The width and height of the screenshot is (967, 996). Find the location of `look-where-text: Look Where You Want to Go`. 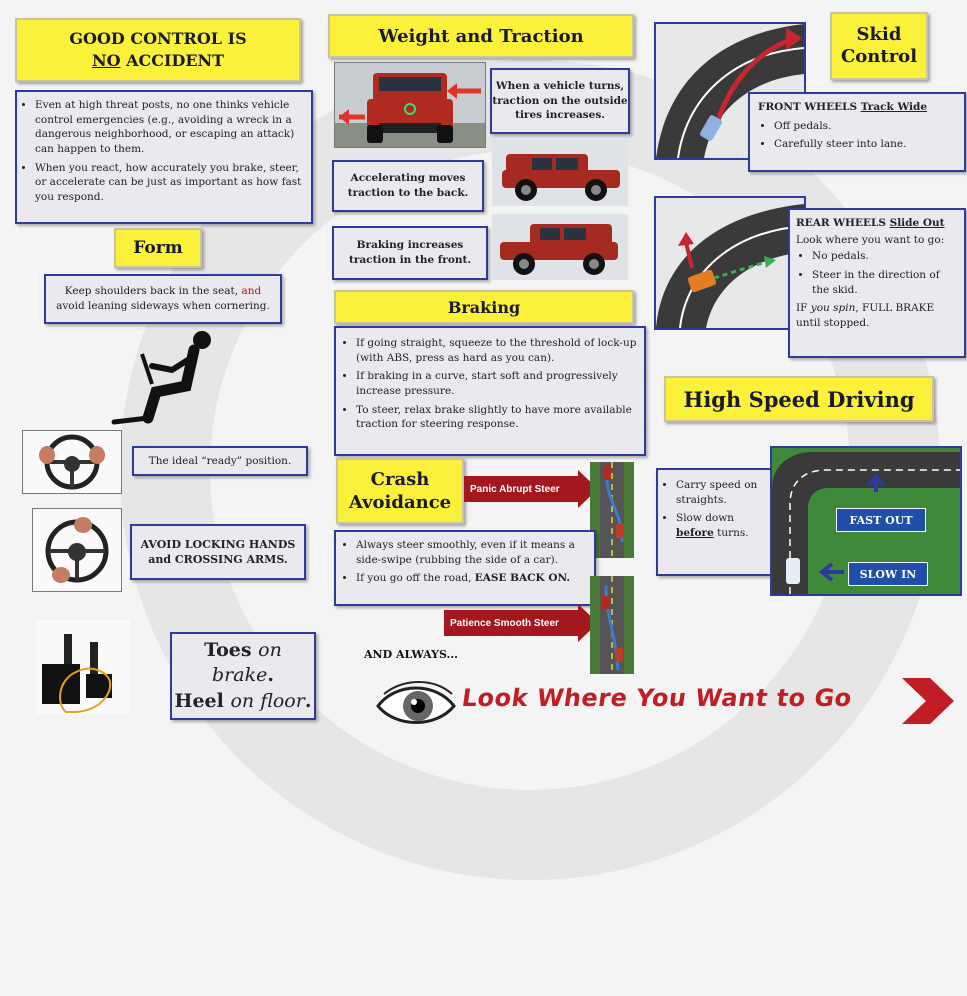

look-where-text: Look Where You Want to Go is located at coordinates (657, 698).